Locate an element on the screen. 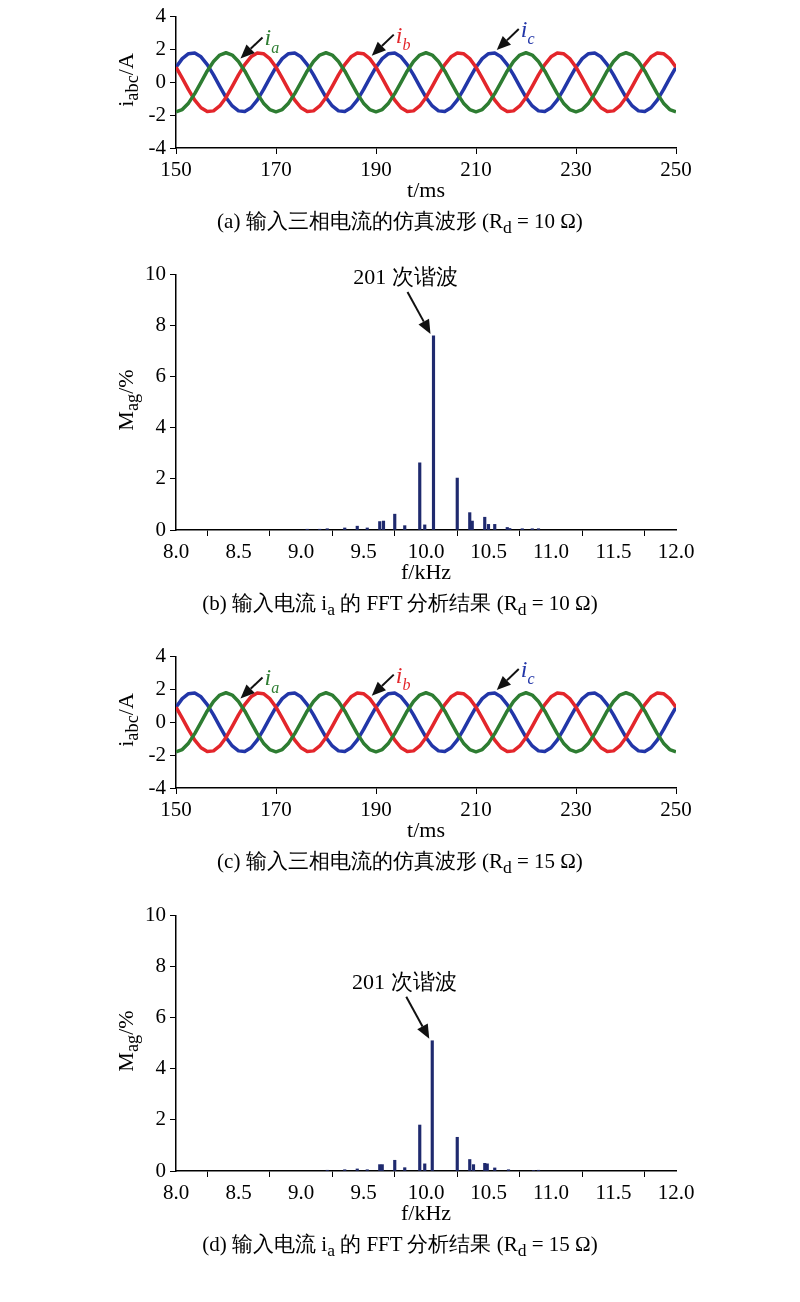 The height and width of the screenshot is (1302, 800). text: (d) 输入电流 i$_{a}$ 的 FFT 分析结果 (R$_{d}$ = 15 Ω) is located at coordinates (400, 1246).